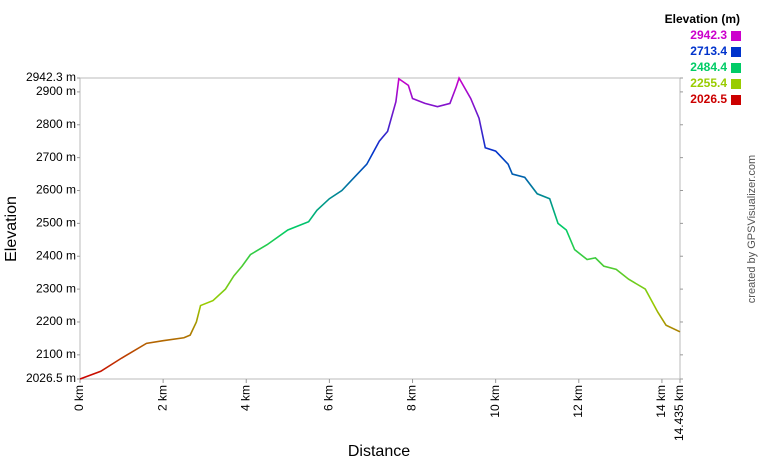 Image resolution: width=760 pixels, height=460 pixels. What do you see at coordinates (708, 67) in the screenshot?
I see `legend-value: 2484.4` at bounding box center [708, 67].